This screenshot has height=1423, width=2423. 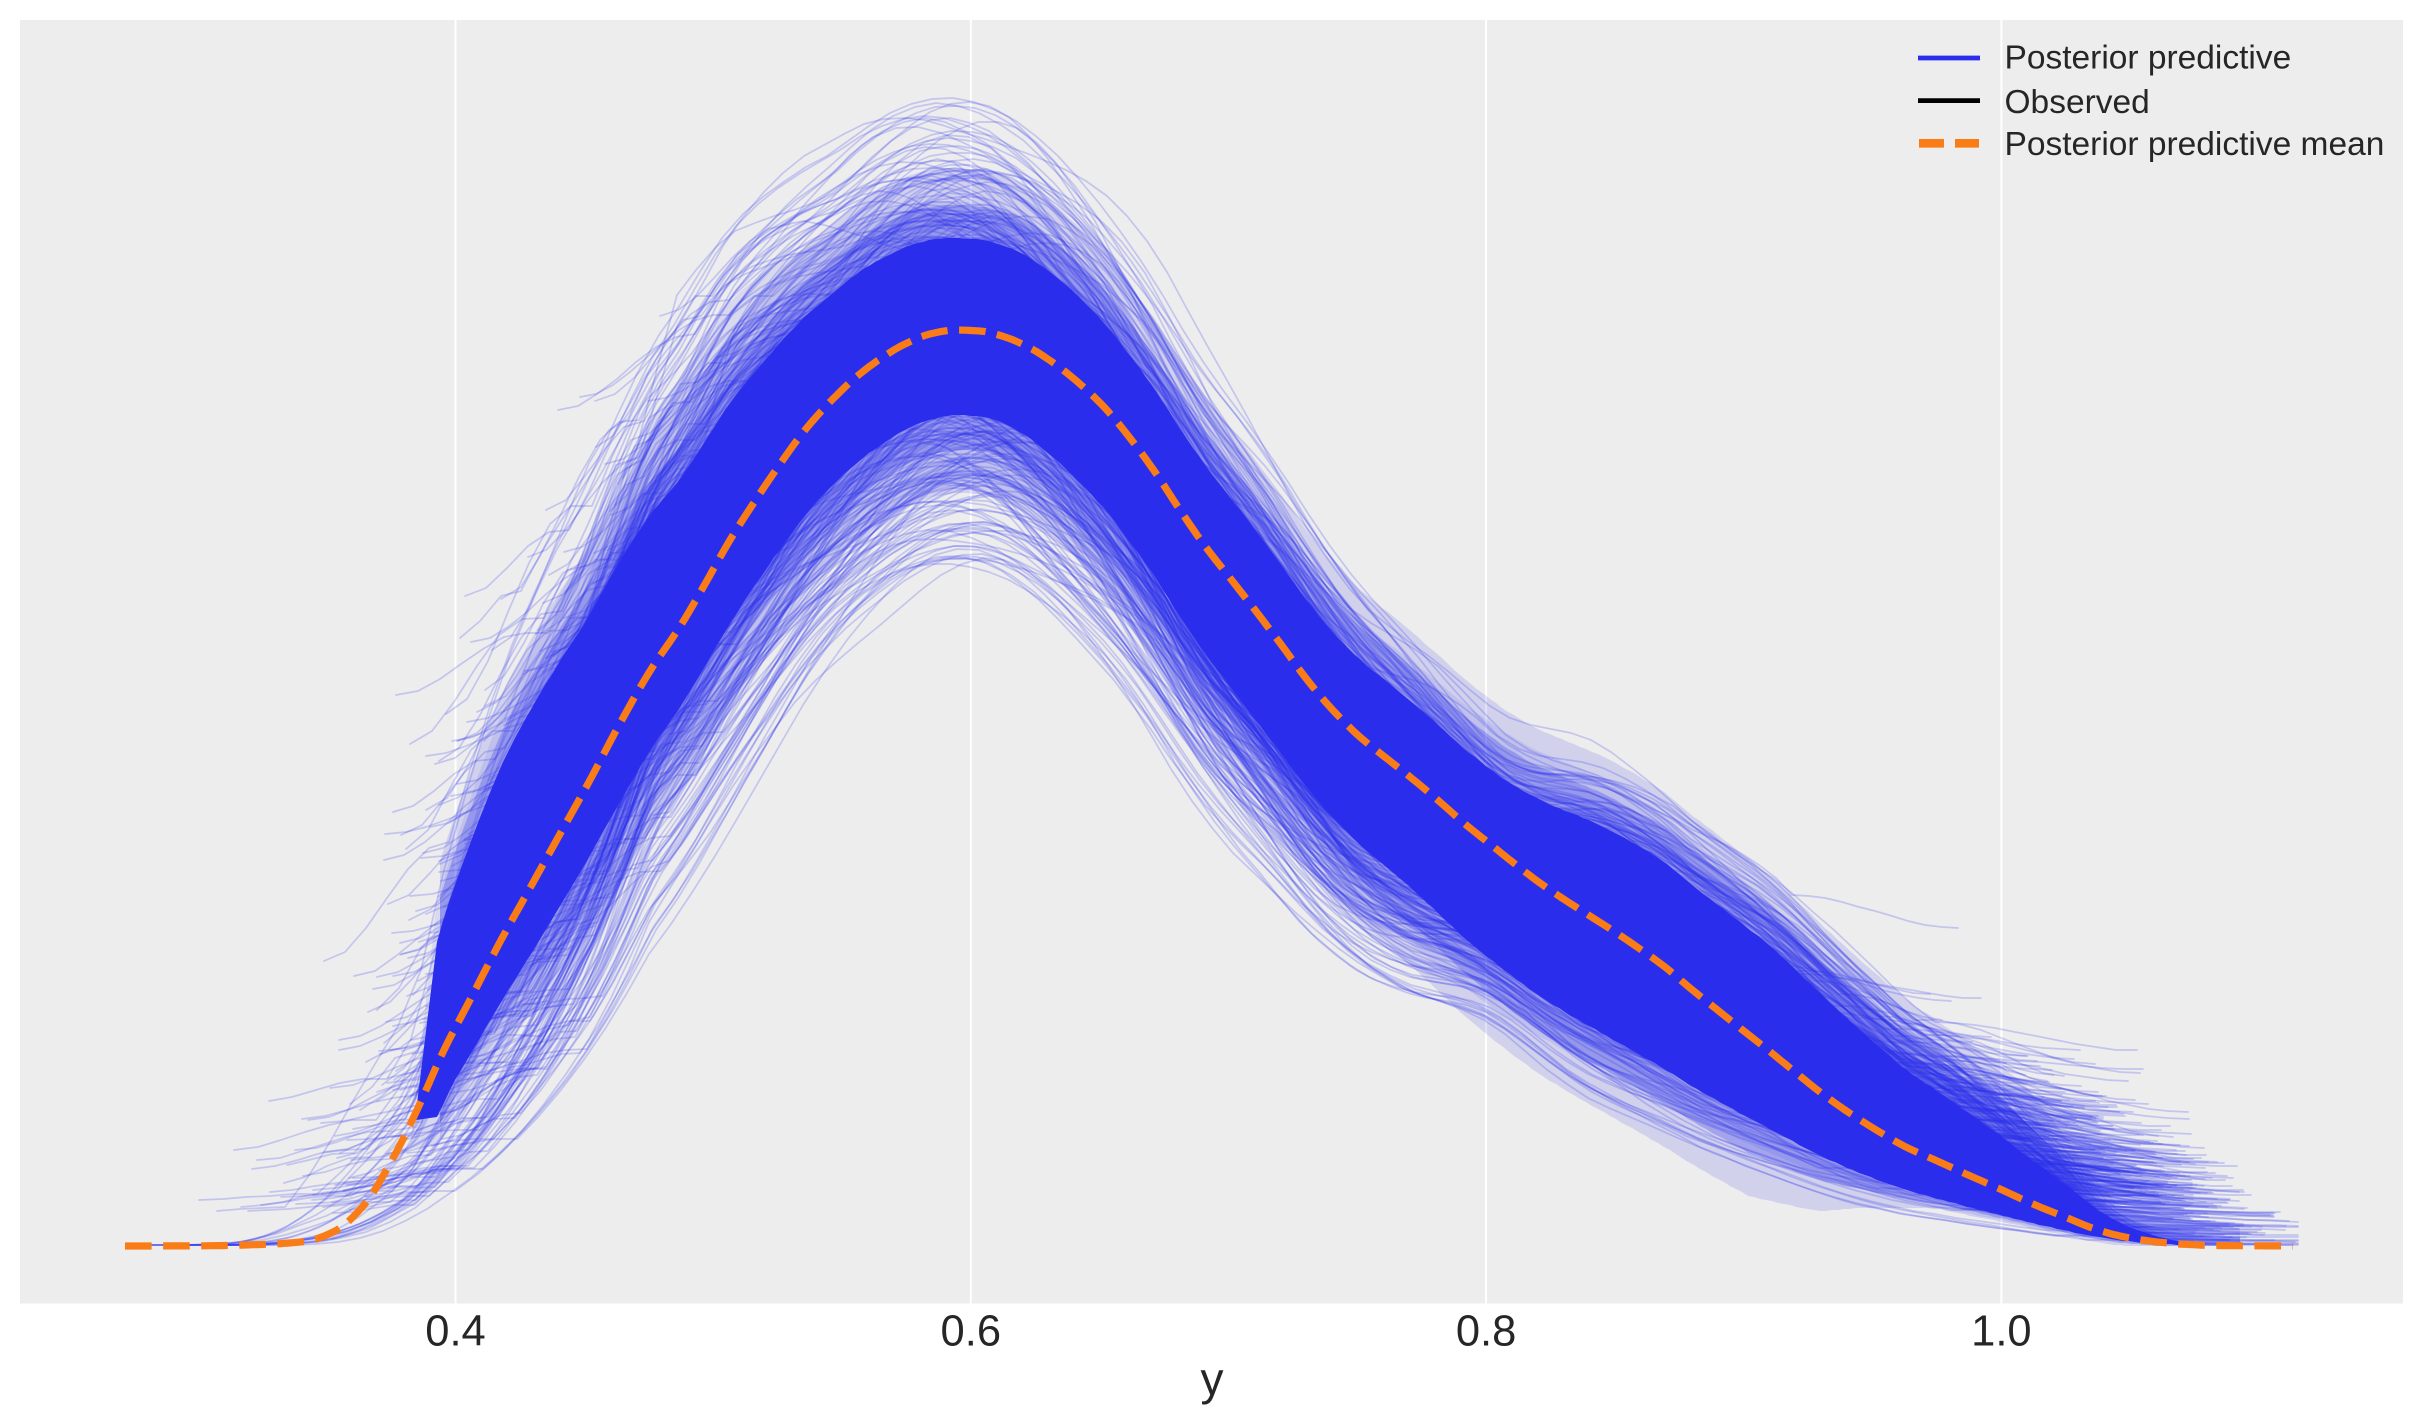 I want to click on svg-text: 0.6, so click(x=971, y=1332).